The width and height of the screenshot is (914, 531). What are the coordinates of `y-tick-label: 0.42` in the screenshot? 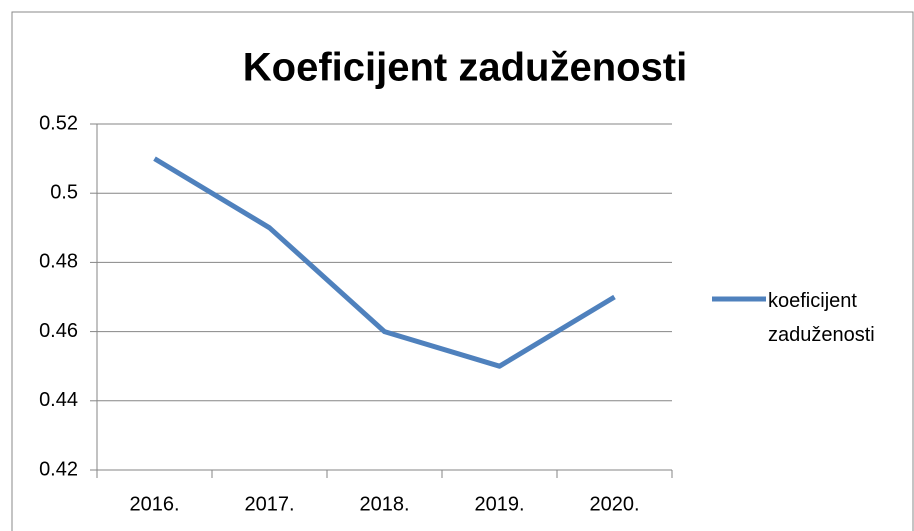 It's located at (58, 469).